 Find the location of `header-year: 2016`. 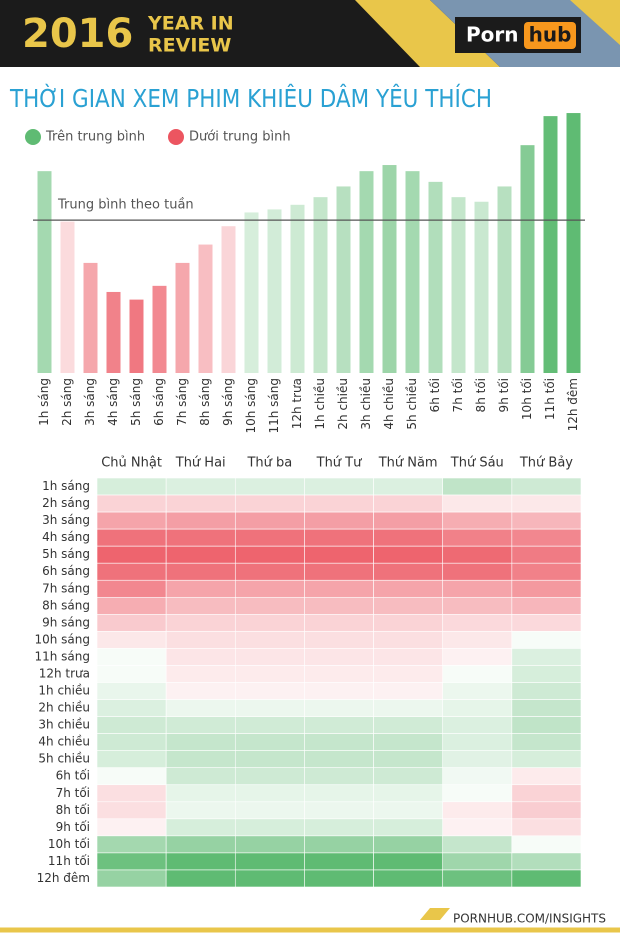

header-year: 2016 is located at coordinates (77, 34).